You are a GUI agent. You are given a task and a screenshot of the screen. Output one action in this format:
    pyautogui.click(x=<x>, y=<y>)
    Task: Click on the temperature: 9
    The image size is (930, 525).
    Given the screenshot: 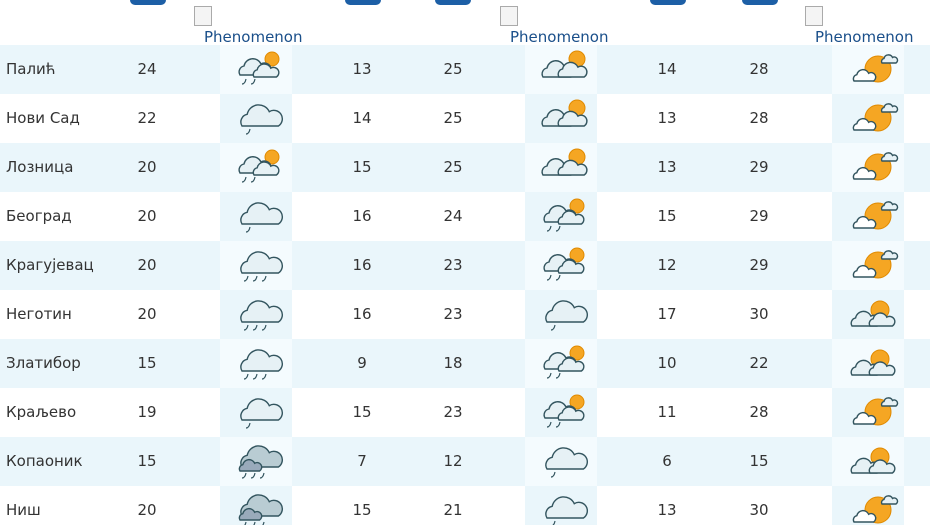 What is the action you would take?
    pyautogui.click(x=362, y=363)
    